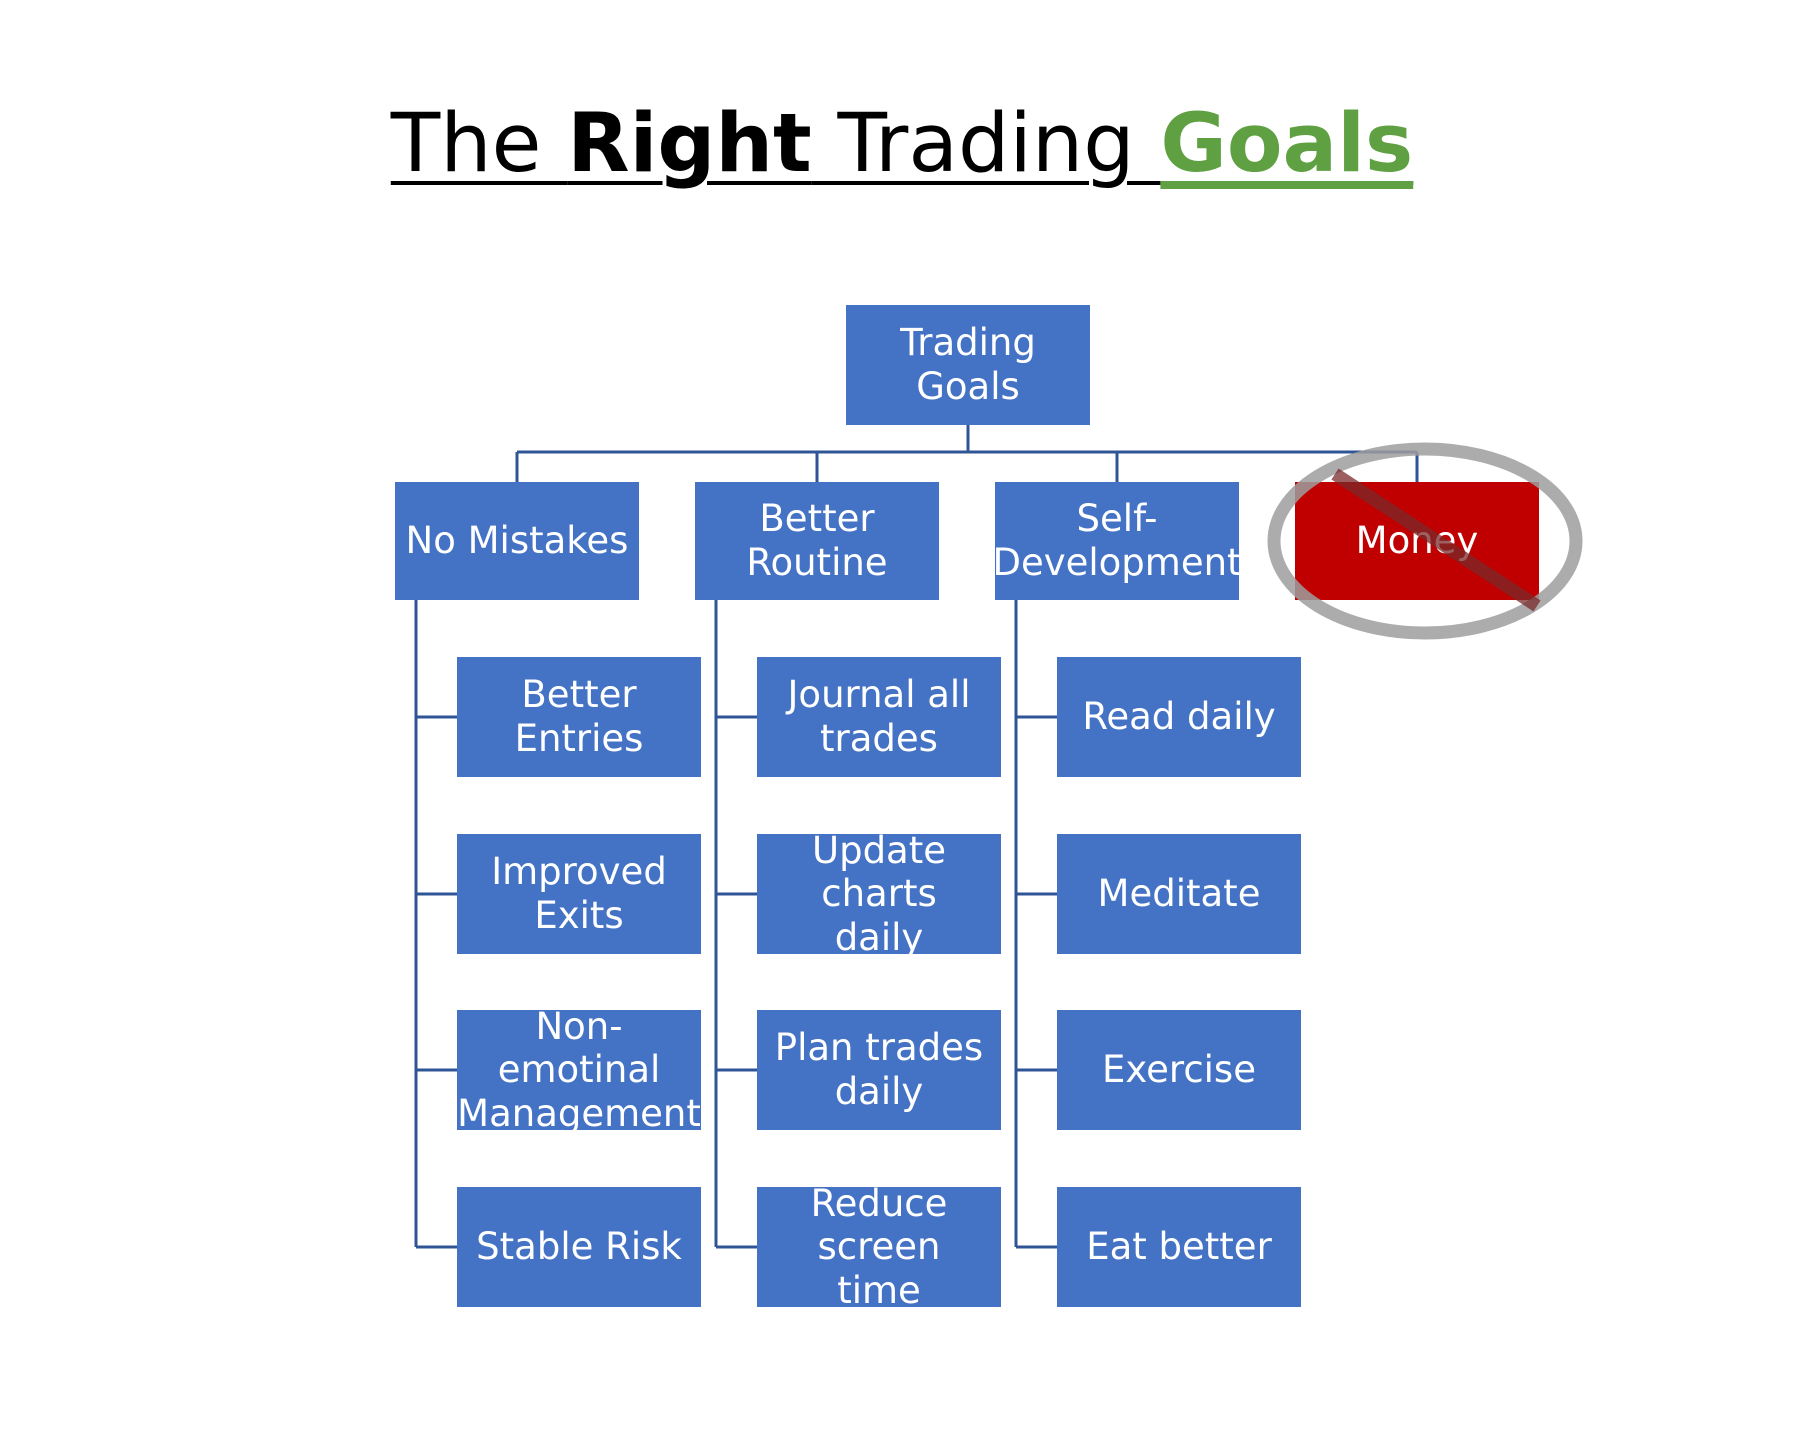 This screenshot has height=1432, width=1804. I want to click on node-leaf-non-emotinal-management: Non-emotinal Management, so click(579, 1070).